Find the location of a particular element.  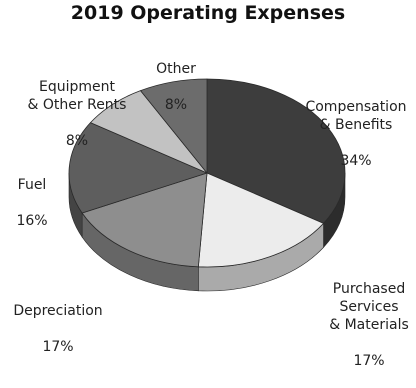

slice-label-purchased: Purchased Services & Materials 17% is located at coordinates (369, 325).